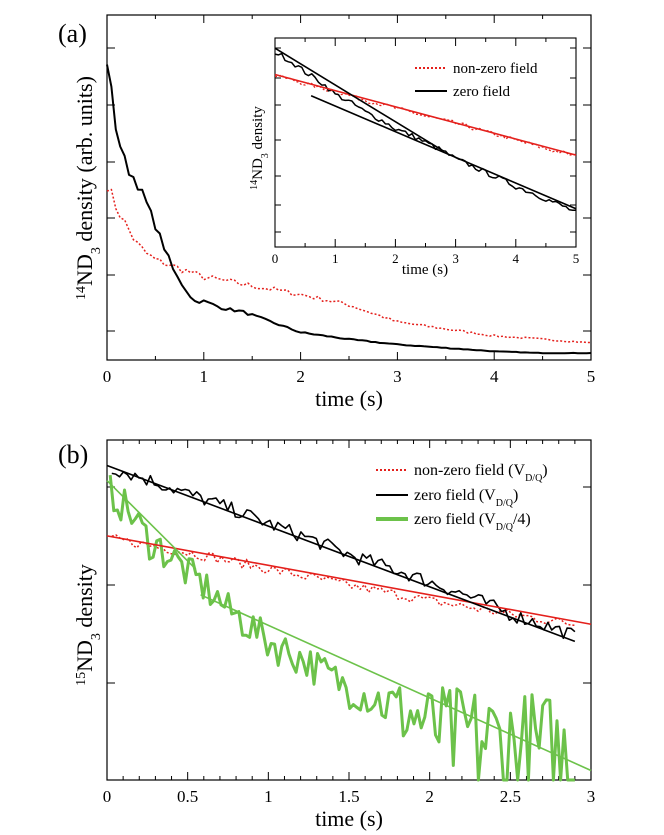  What do you see at coordinates (510, 796) in the screenshot?
I see `x-tick-label: 2.5` at bounding box center [510, 796].